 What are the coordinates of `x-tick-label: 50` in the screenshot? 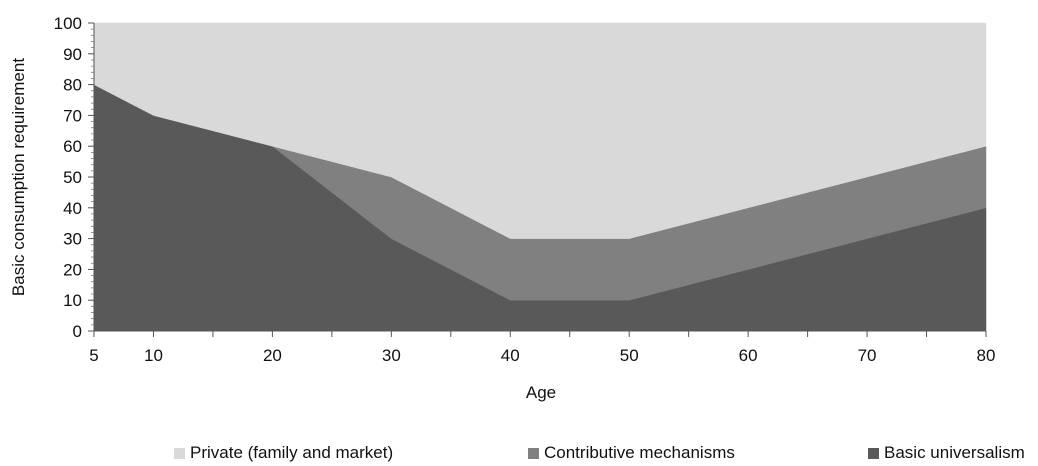 It's located at (629, 355).